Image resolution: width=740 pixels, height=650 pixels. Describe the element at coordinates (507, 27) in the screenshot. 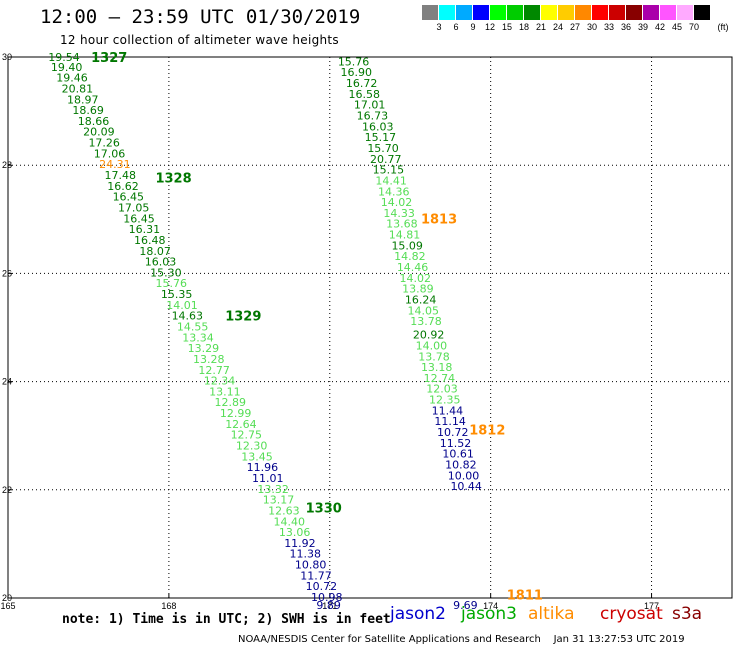

I see `scale-label: 15` at that location.